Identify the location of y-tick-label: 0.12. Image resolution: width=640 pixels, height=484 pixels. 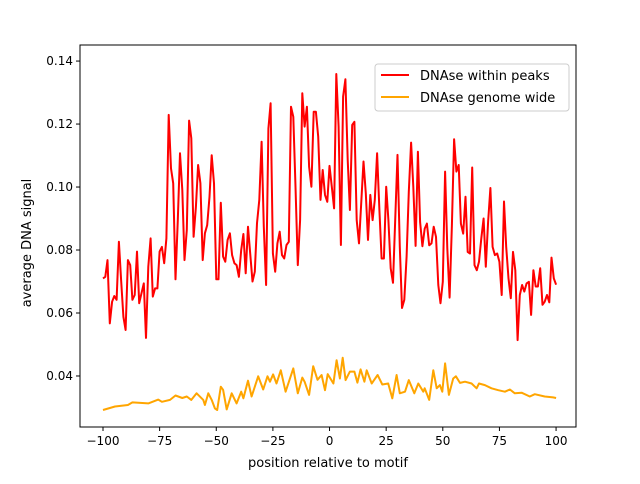
(59, 124).